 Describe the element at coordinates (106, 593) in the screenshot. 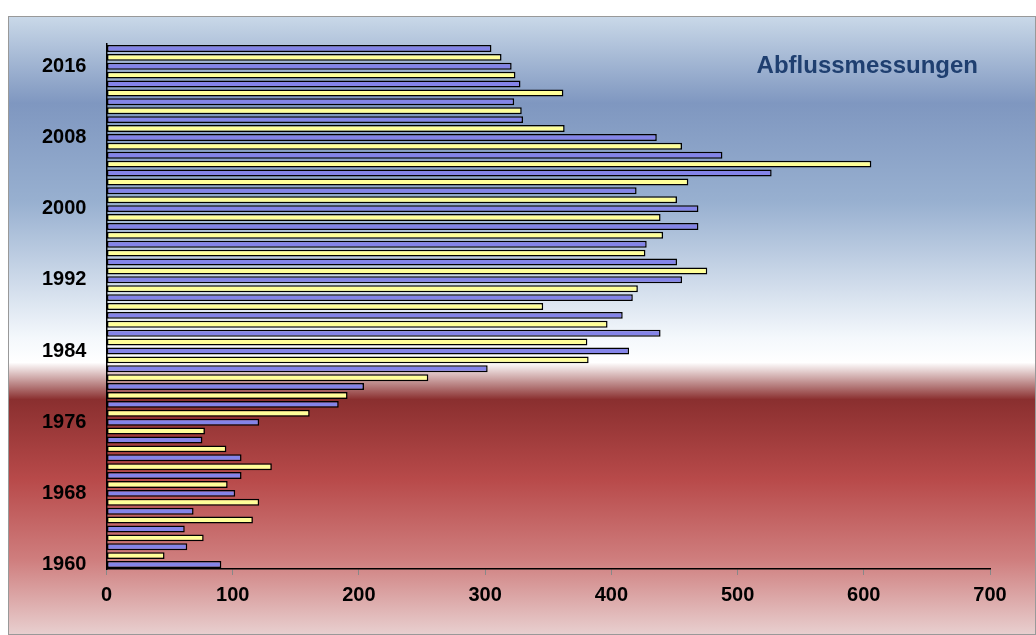

I see `x-tick-label: 0` at that location.